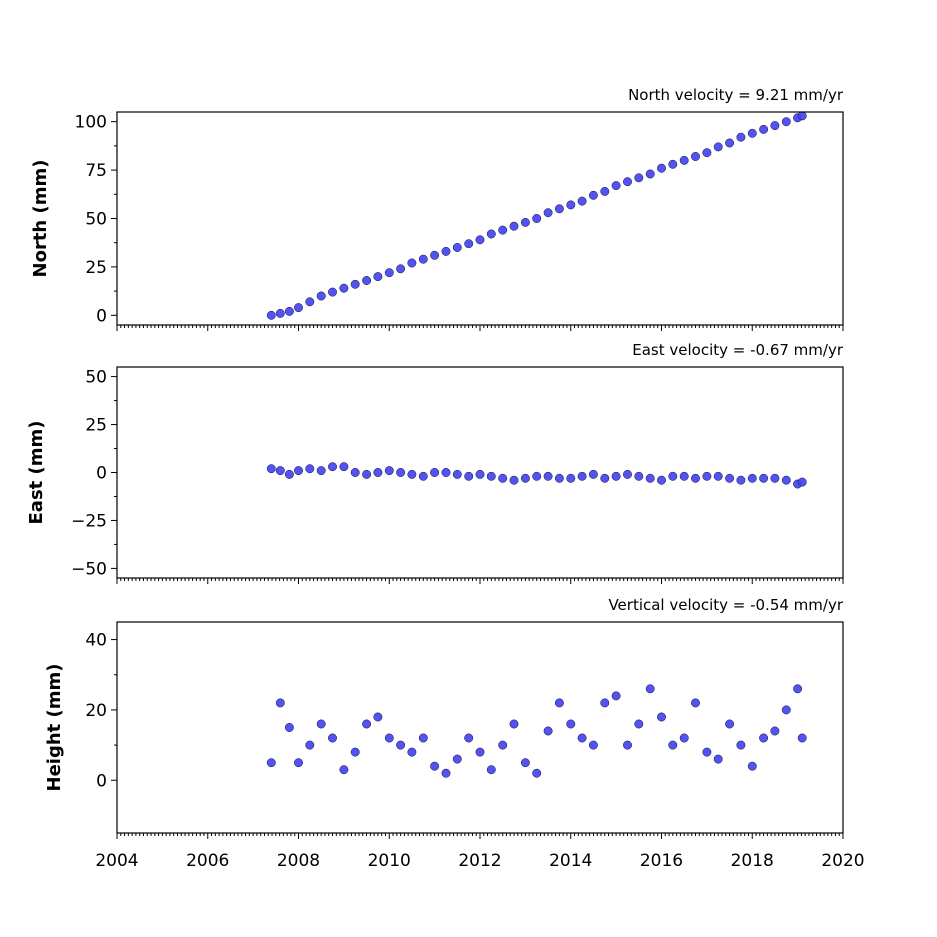 Image resolution: width=937 pixels, height=937 pixels. Describe the element at coordinates (96, 171) in the screenshot. I see `north-y-tick-label: 75` at that location.